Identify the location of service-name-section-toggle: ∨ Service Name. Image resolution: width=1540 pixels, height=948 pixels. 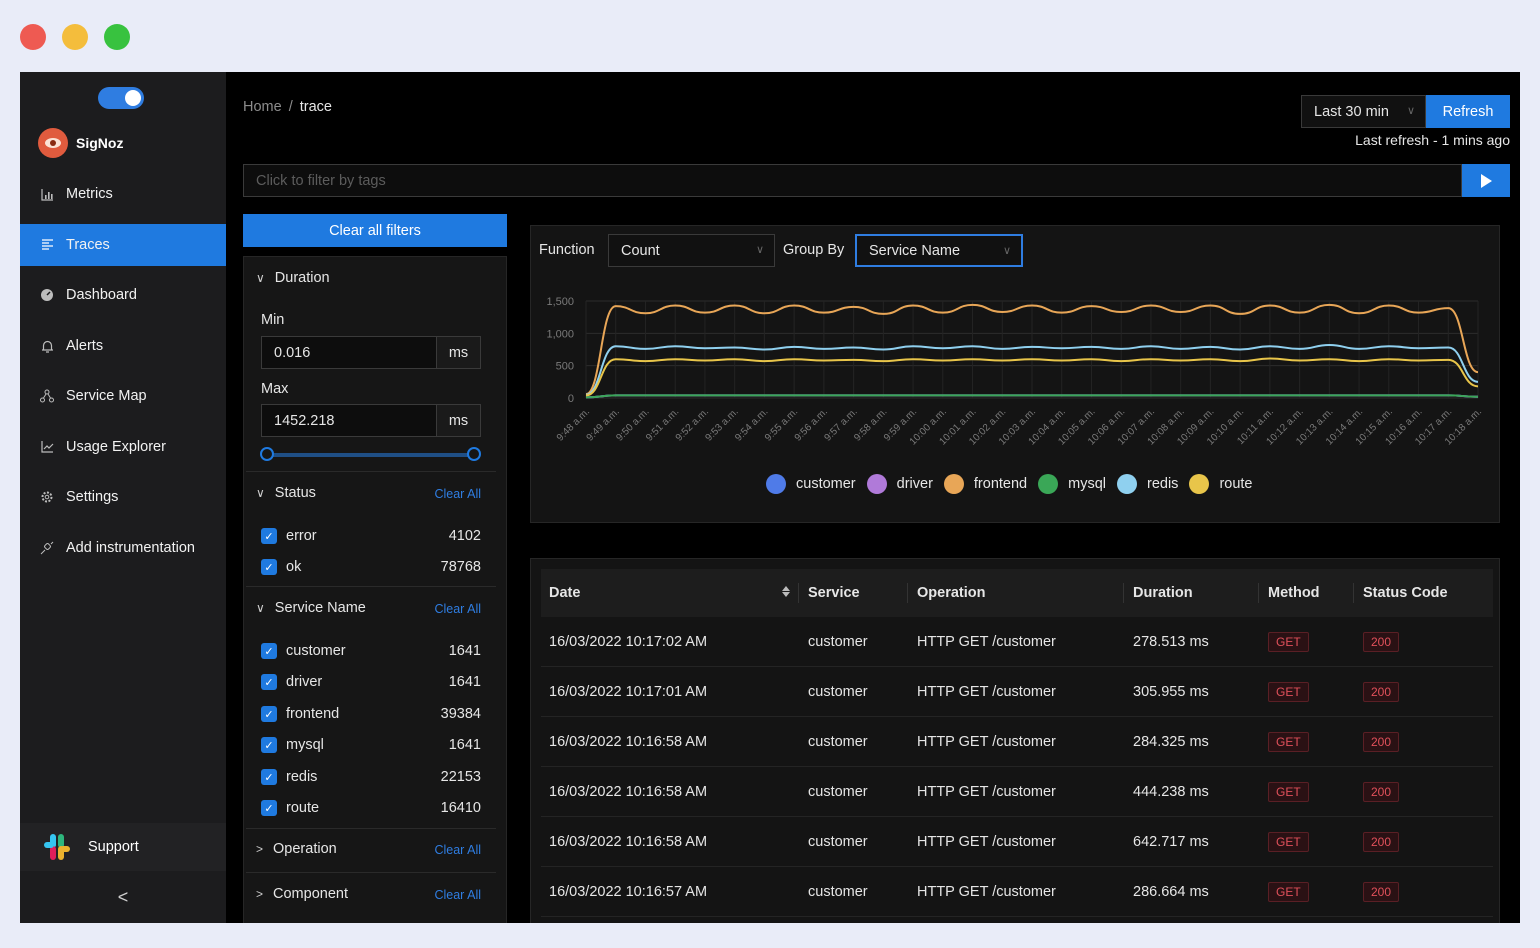
(311, 608).